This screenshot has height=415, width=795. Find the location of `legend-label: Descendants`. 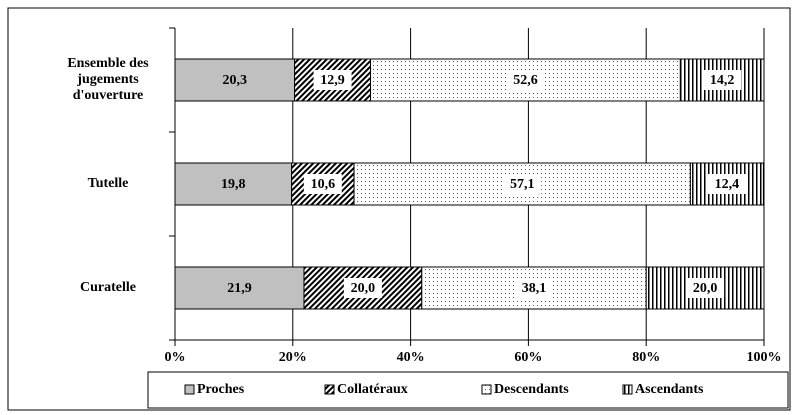

legend-label: Descendants is located at coordinates (531, 389).